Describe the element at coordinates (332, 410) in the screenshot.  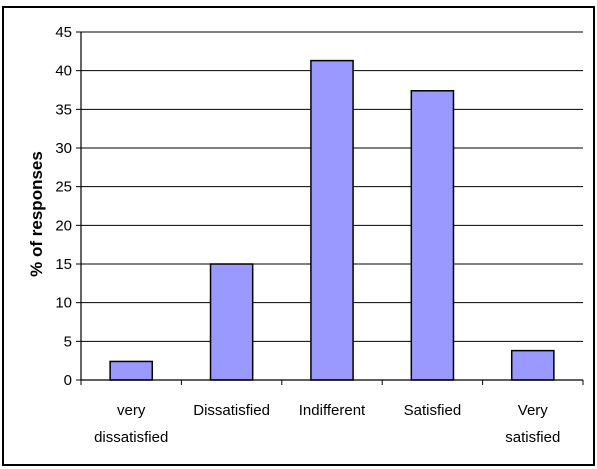
I see `x-tick-label: Indifferent` at that location.